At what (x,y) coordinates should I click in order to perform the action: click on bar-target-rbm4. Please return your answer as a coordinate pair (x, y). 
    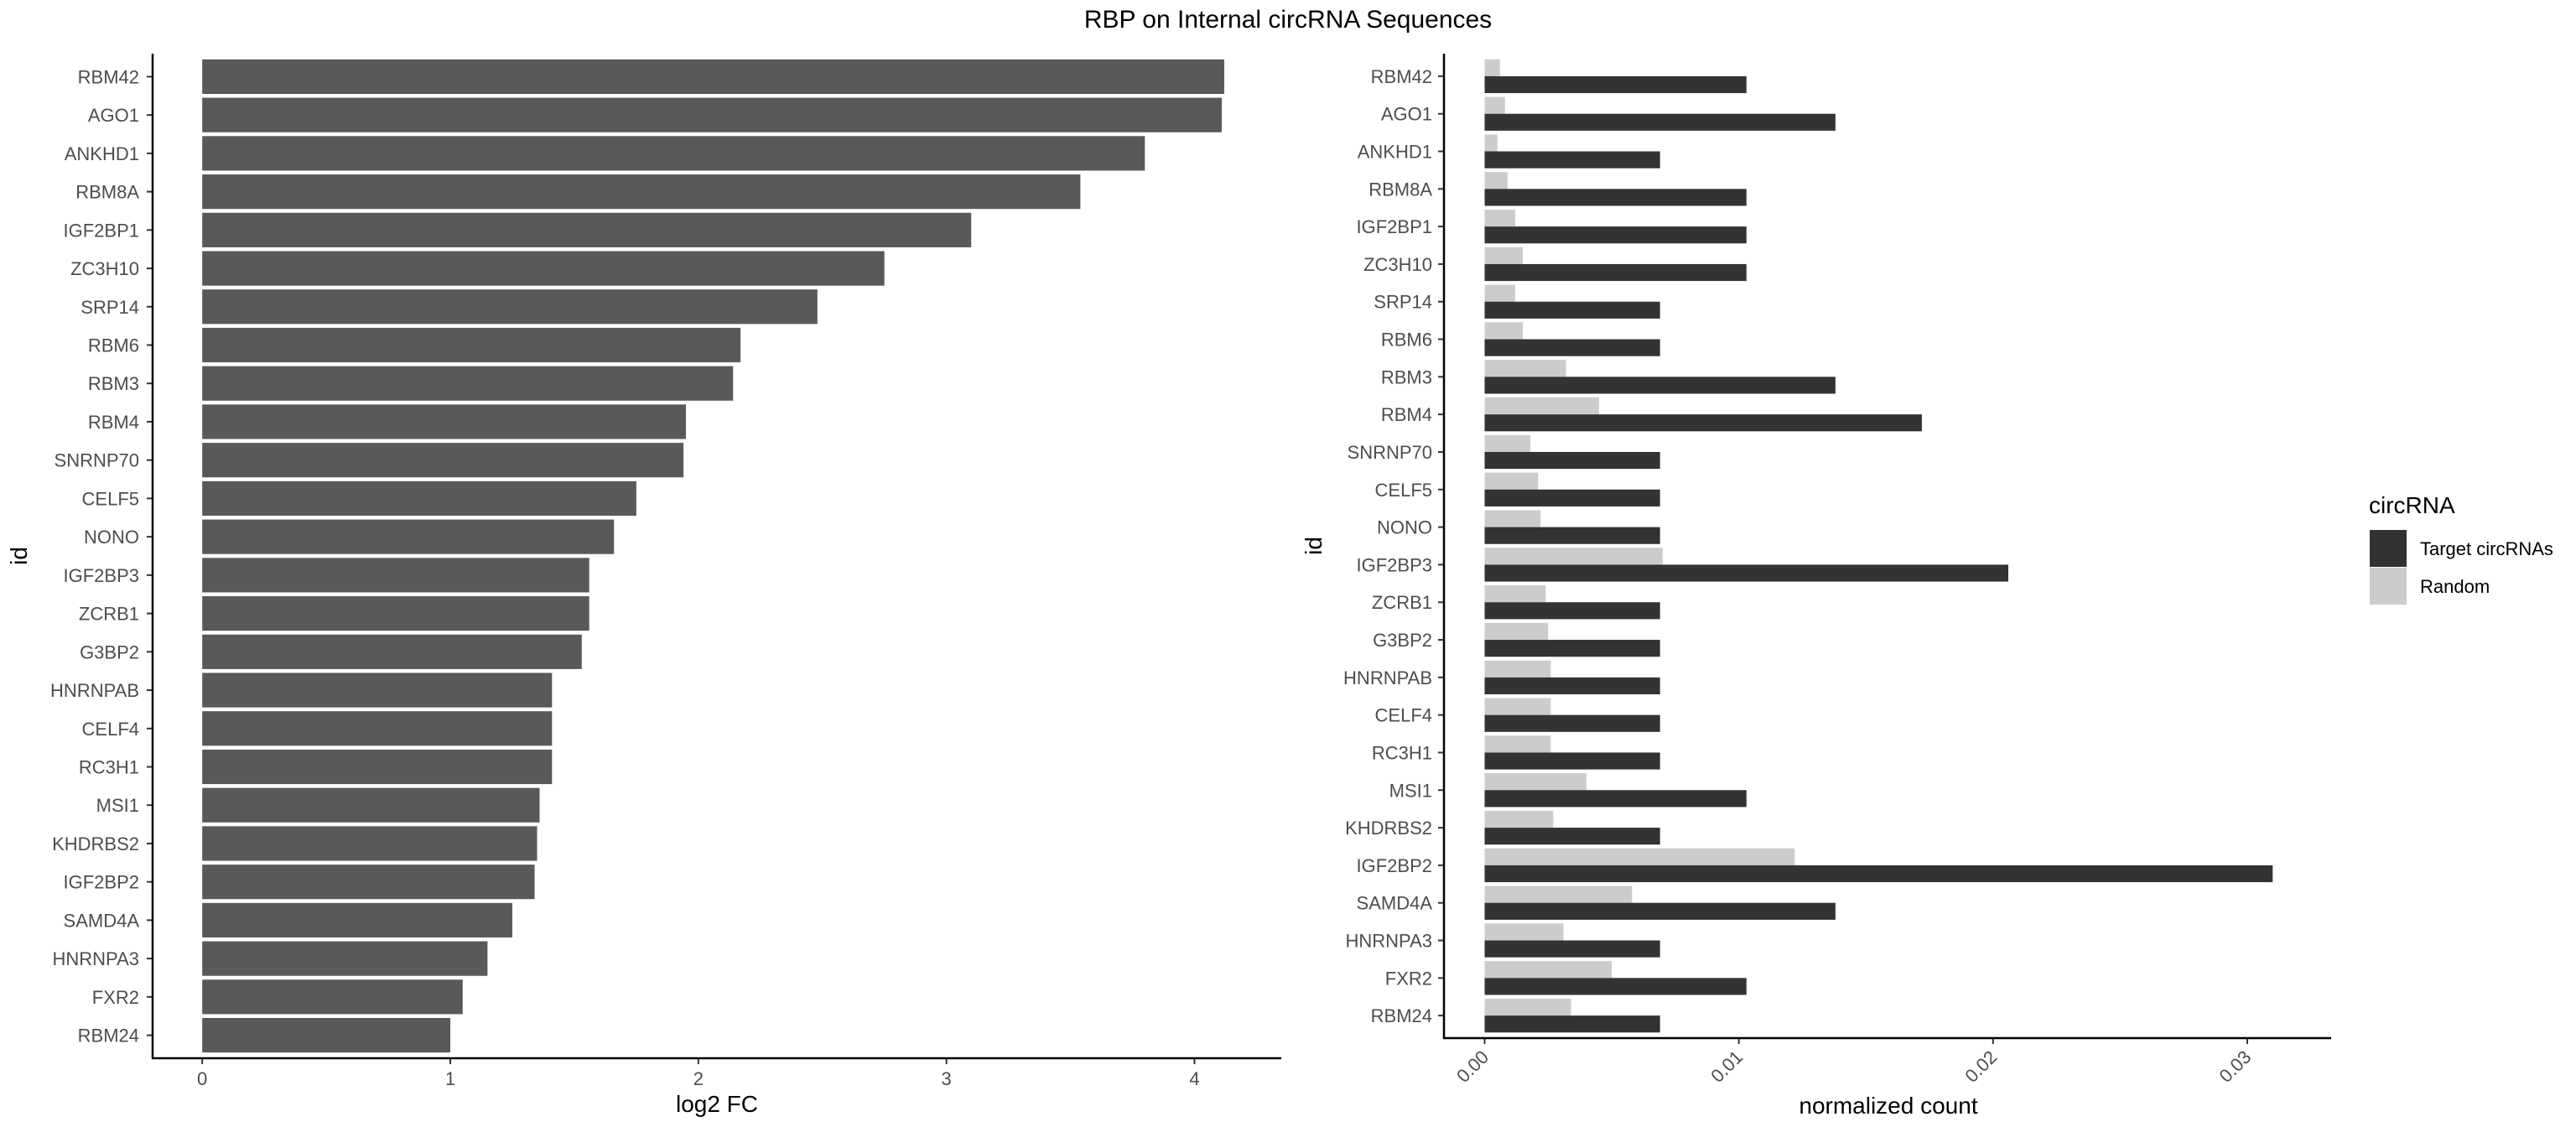
    Looking at the image, I should click on (1703, 423).